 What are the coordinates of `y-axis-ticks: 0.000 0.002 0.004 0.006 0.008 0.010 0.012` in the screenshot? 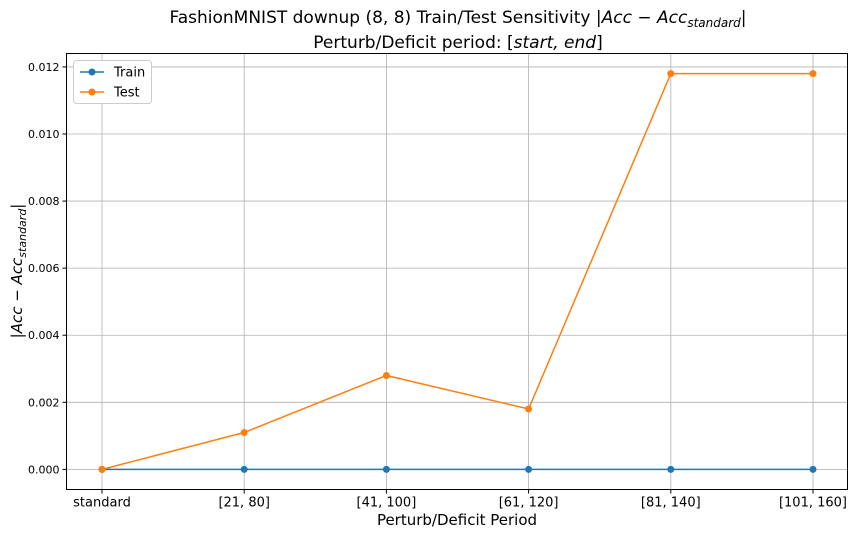 It's located at (47, 268).